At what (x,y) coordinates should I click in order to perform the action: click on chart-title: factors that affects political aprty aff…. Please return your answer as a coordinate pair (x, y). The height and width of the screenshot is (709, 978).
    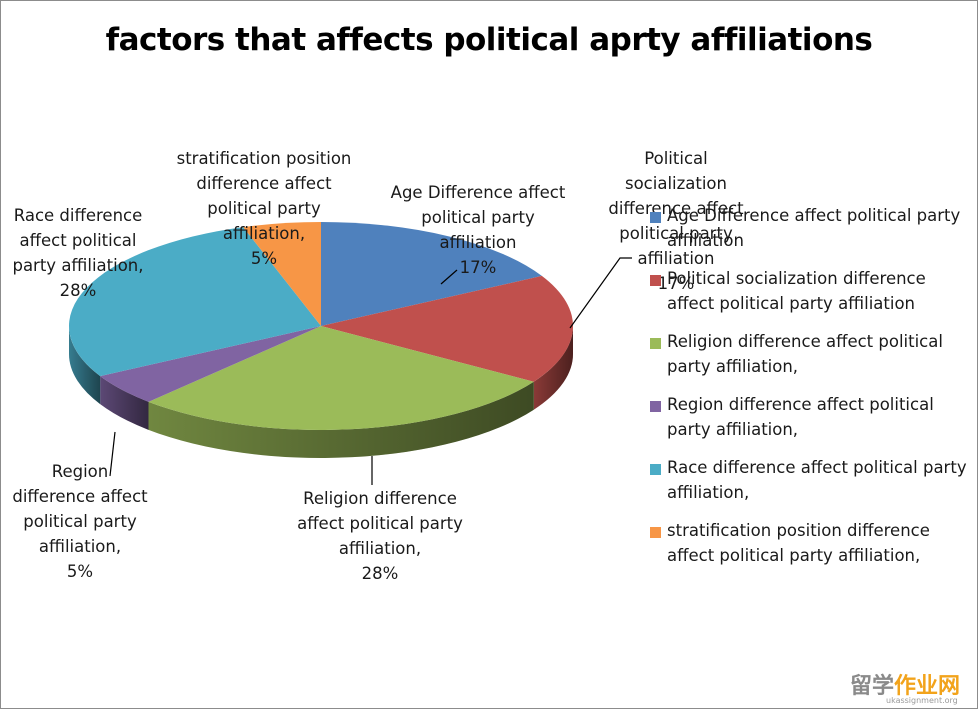
    Looking at the image, I should click on (489, 40).